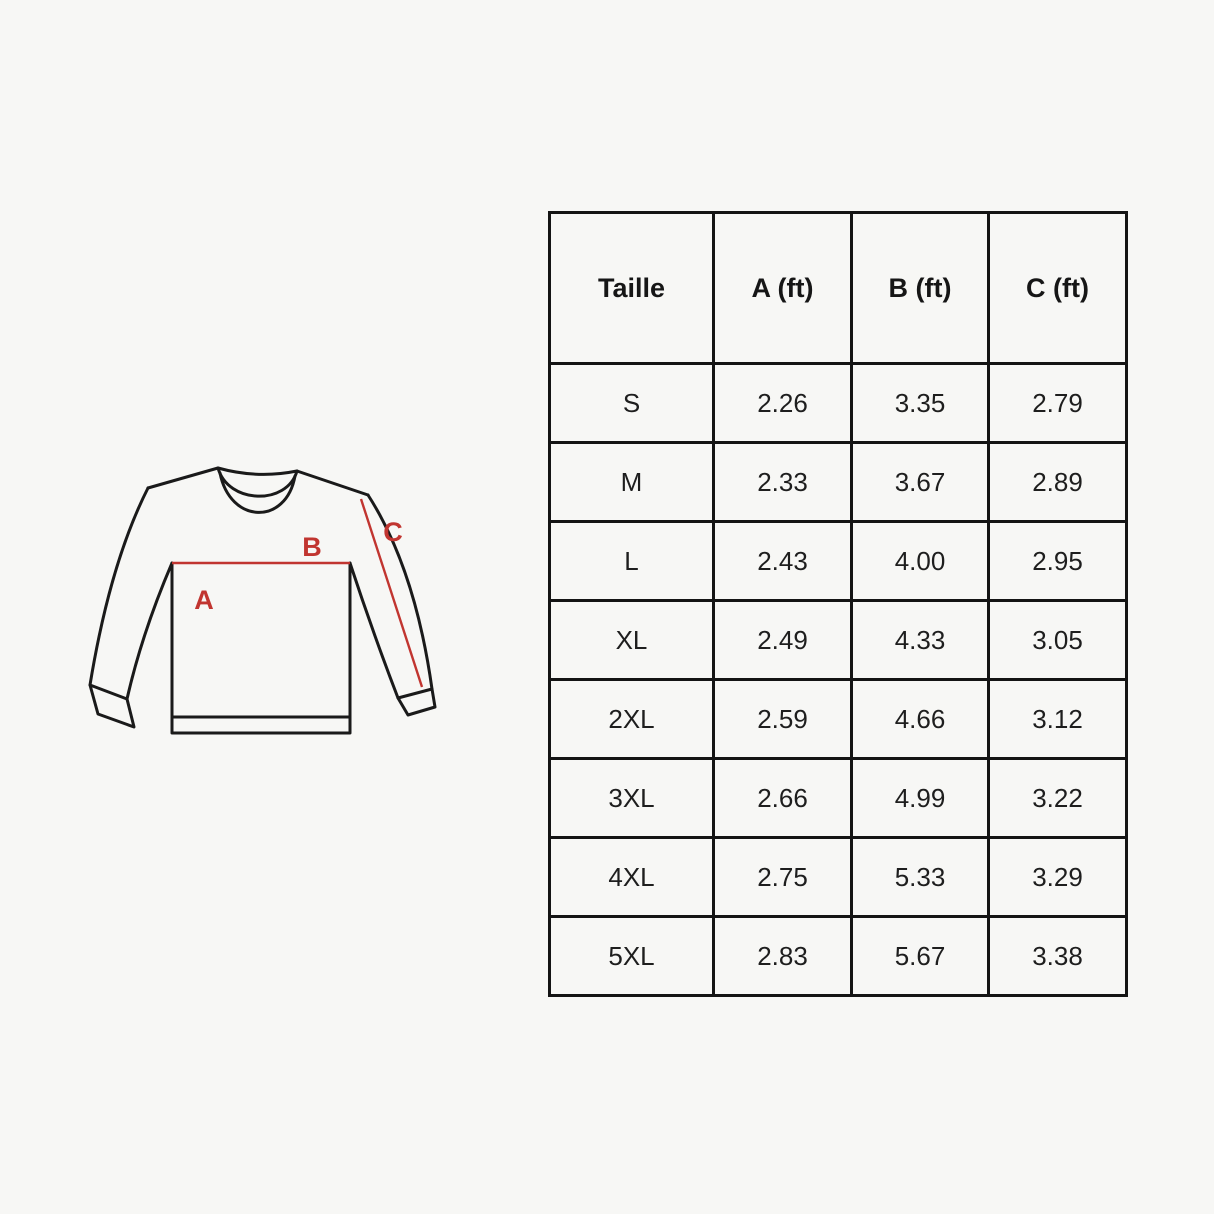 This screenshot has width=1214, height=1214. I want to click on table-row-l: L 2.43 4.00 2.95, so click(838, 561).